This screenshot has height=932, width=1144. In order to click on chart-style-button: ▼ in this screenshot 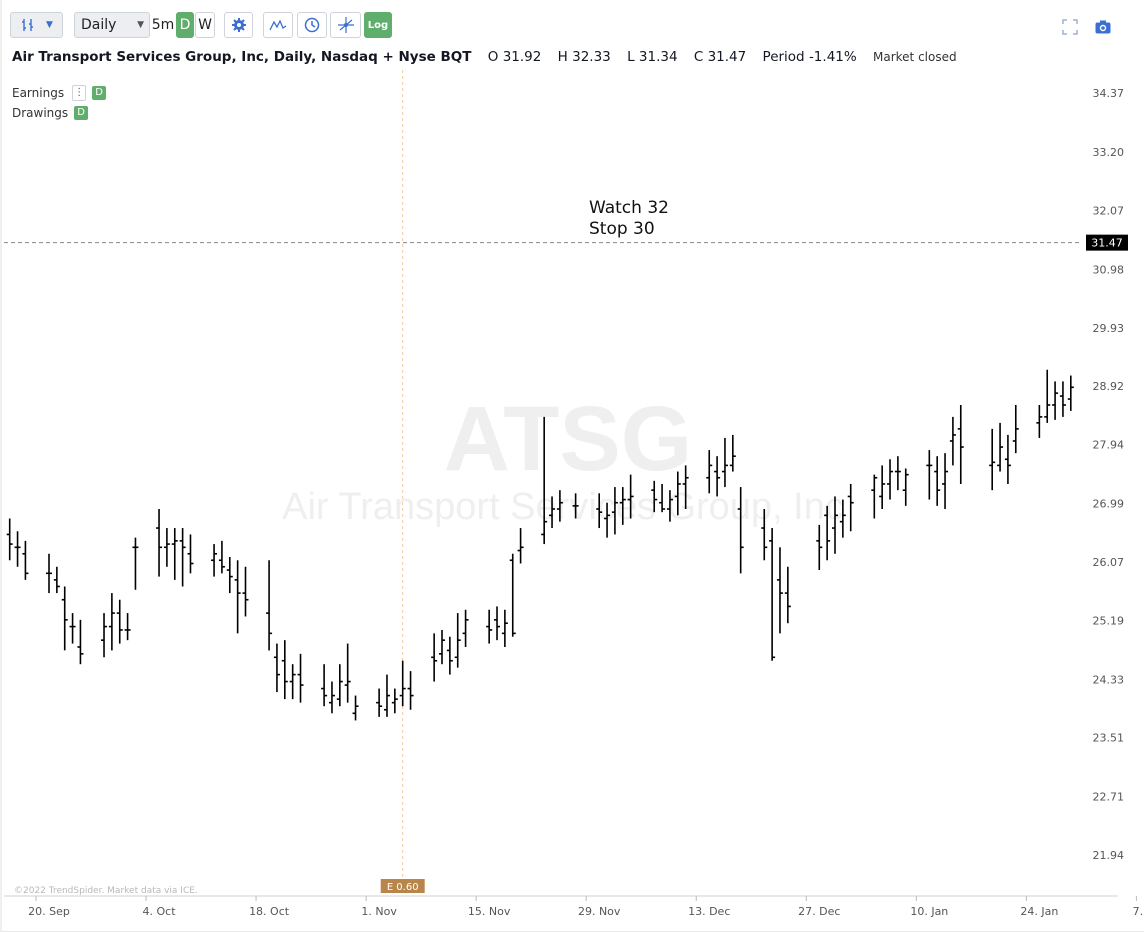, I will do `click(36, 25)`.